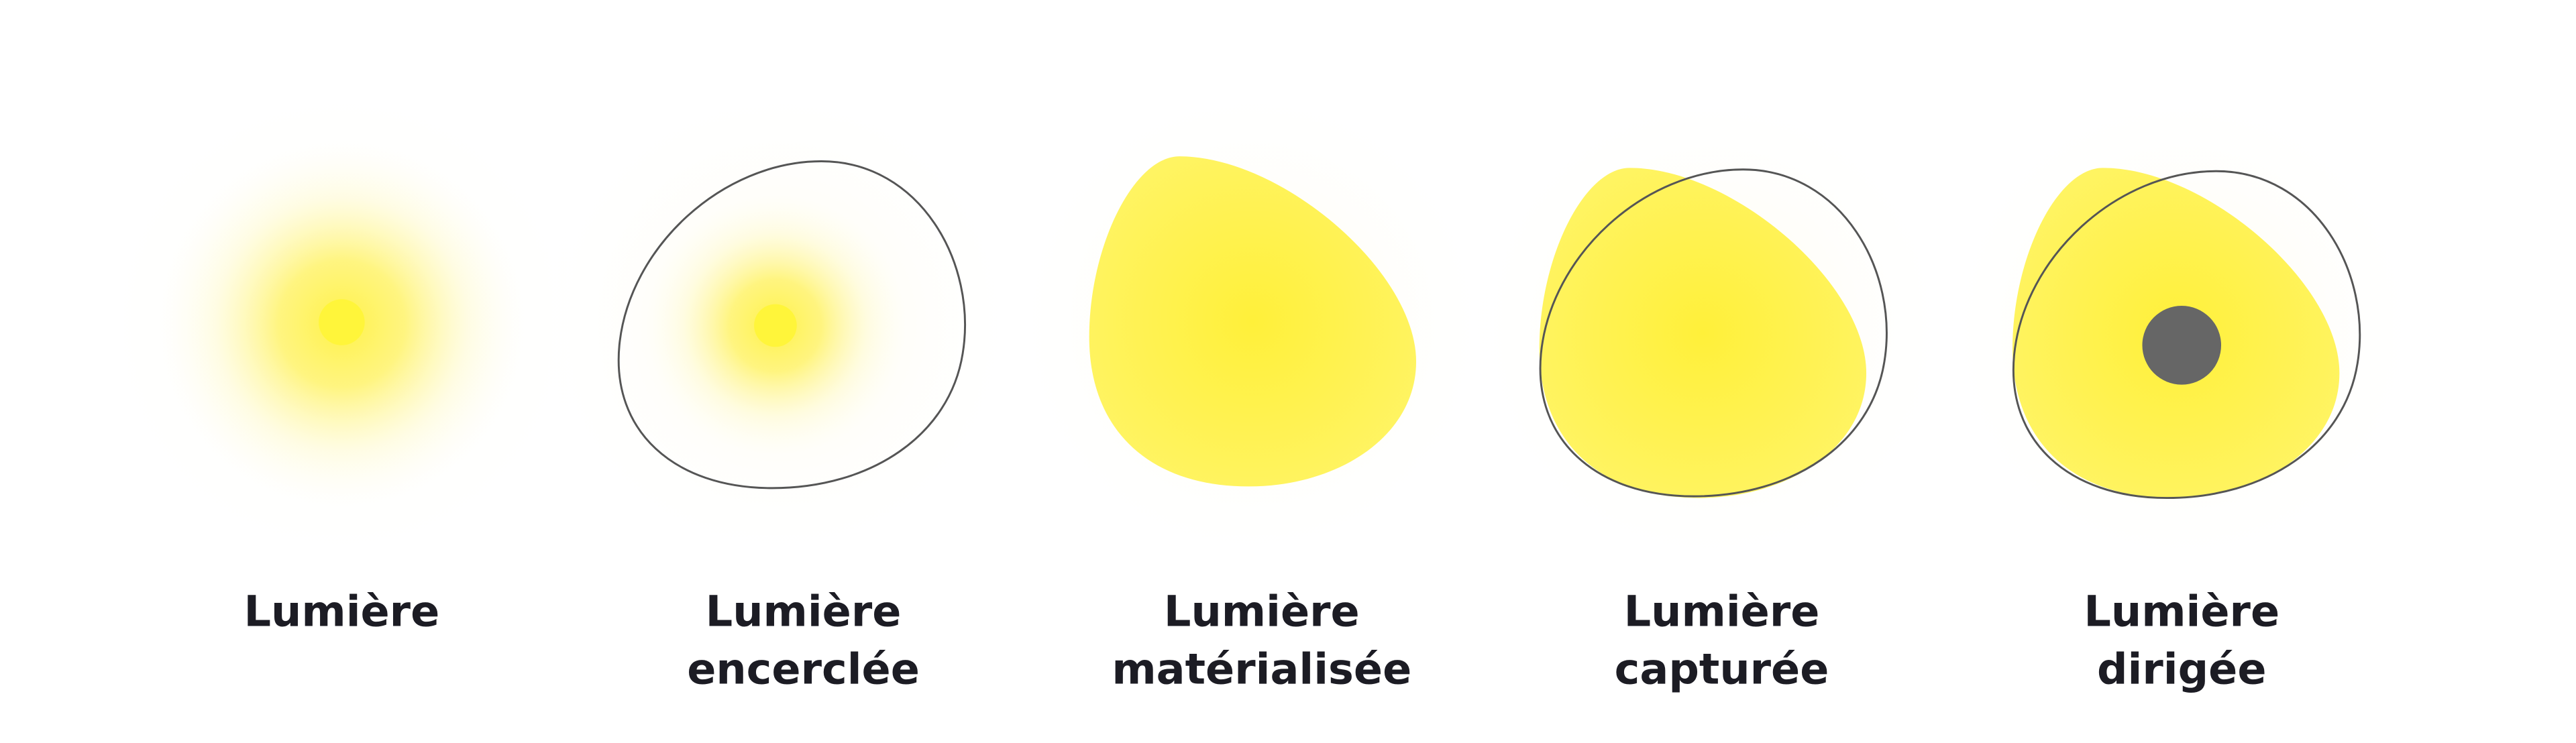 The height and width of the screenshot is (743, 2576). I want to click on label: capturée, so click(1722, 669).